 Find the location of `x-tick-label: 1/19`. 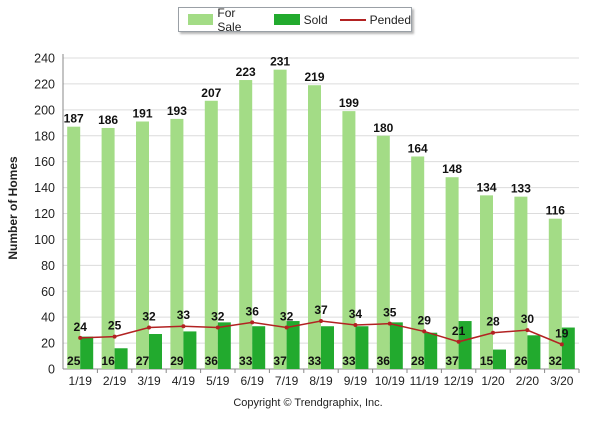

x-tick-label: 1/19 is located at coordinates (81, 381).